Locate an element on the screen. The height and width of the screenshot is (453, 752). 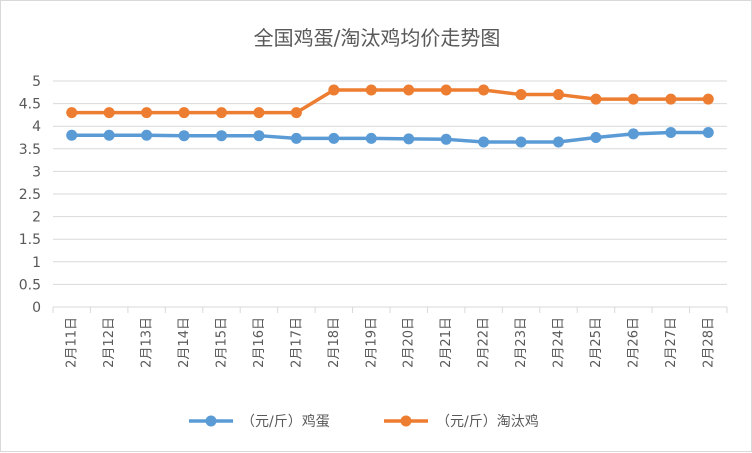
x-tick-label: 2月27日 is located at coordinates (671, 342).